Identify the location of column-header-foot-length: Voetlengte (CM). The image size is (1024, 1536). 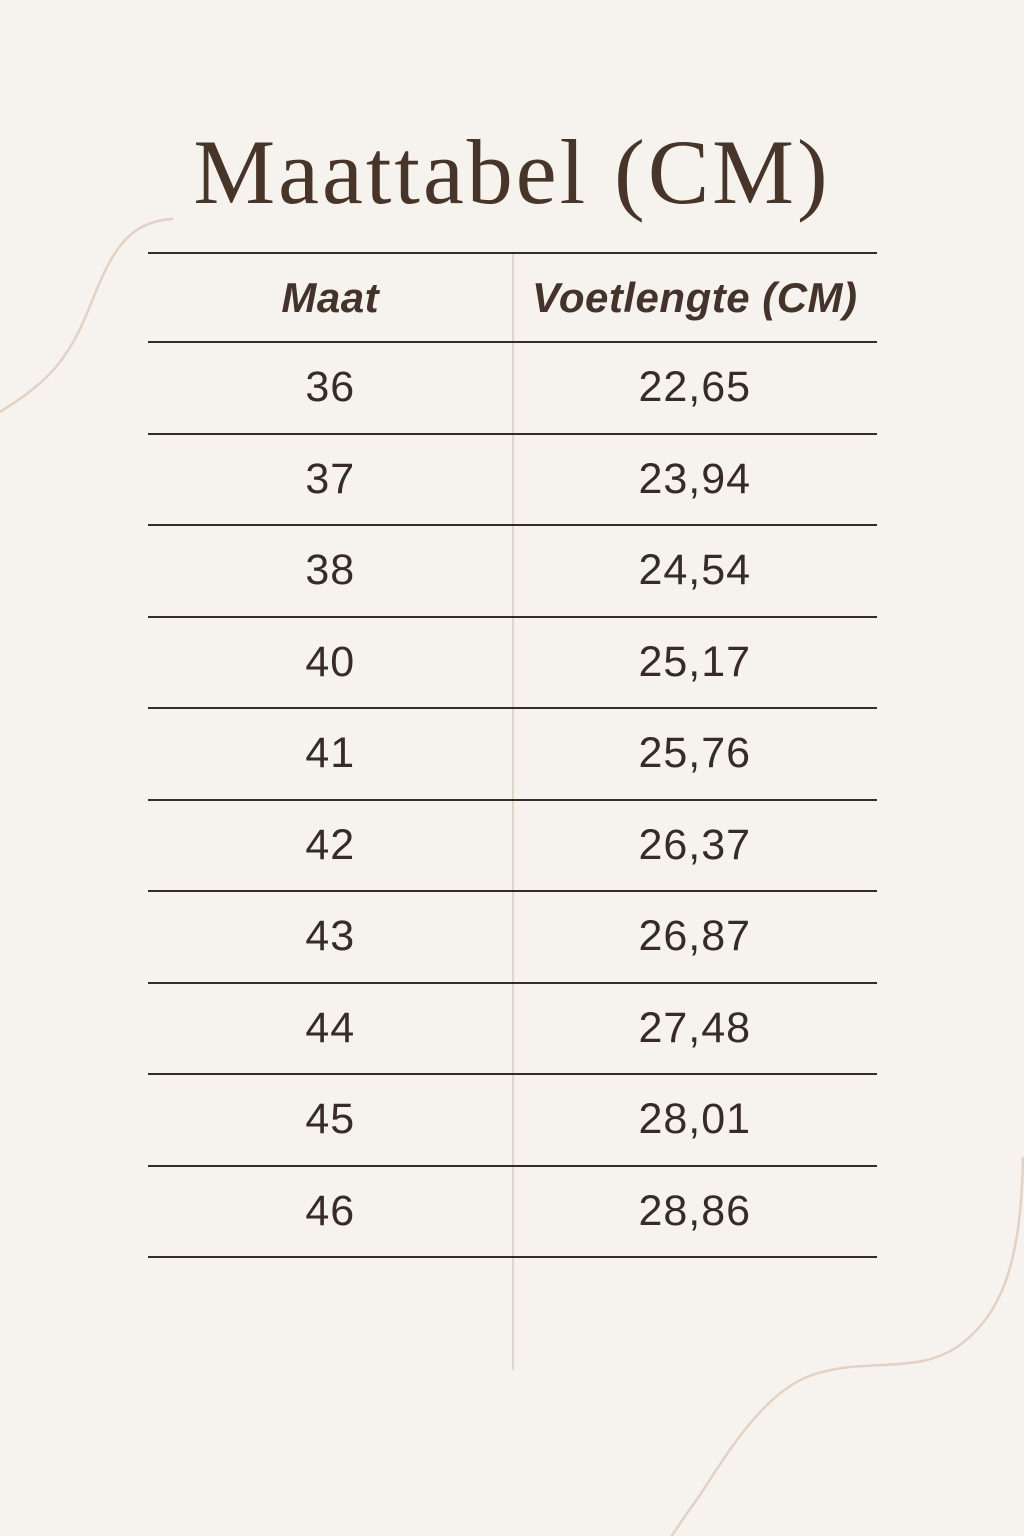
(694, 297).